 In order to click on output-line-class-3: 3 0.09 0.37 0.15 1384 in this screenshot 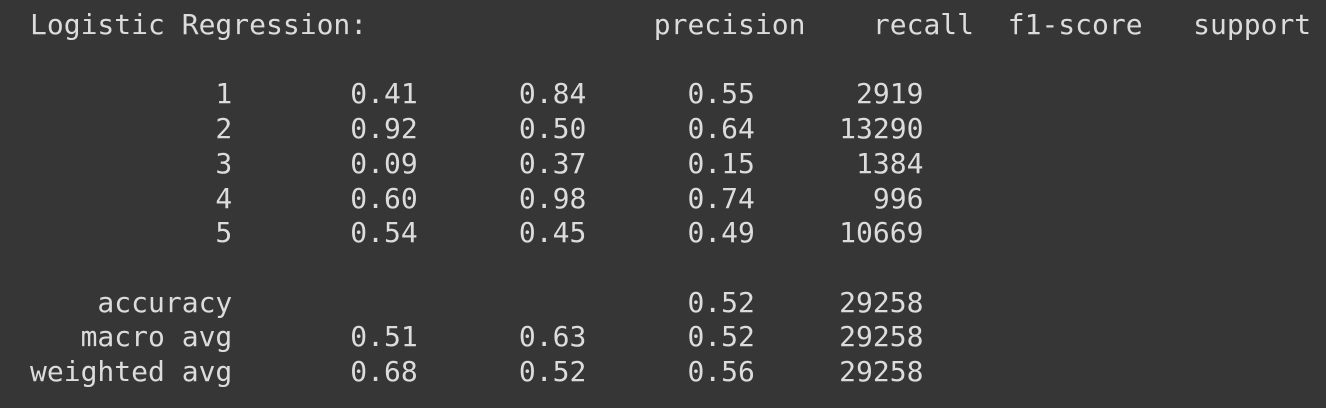, I will do `click(477, 163)`.